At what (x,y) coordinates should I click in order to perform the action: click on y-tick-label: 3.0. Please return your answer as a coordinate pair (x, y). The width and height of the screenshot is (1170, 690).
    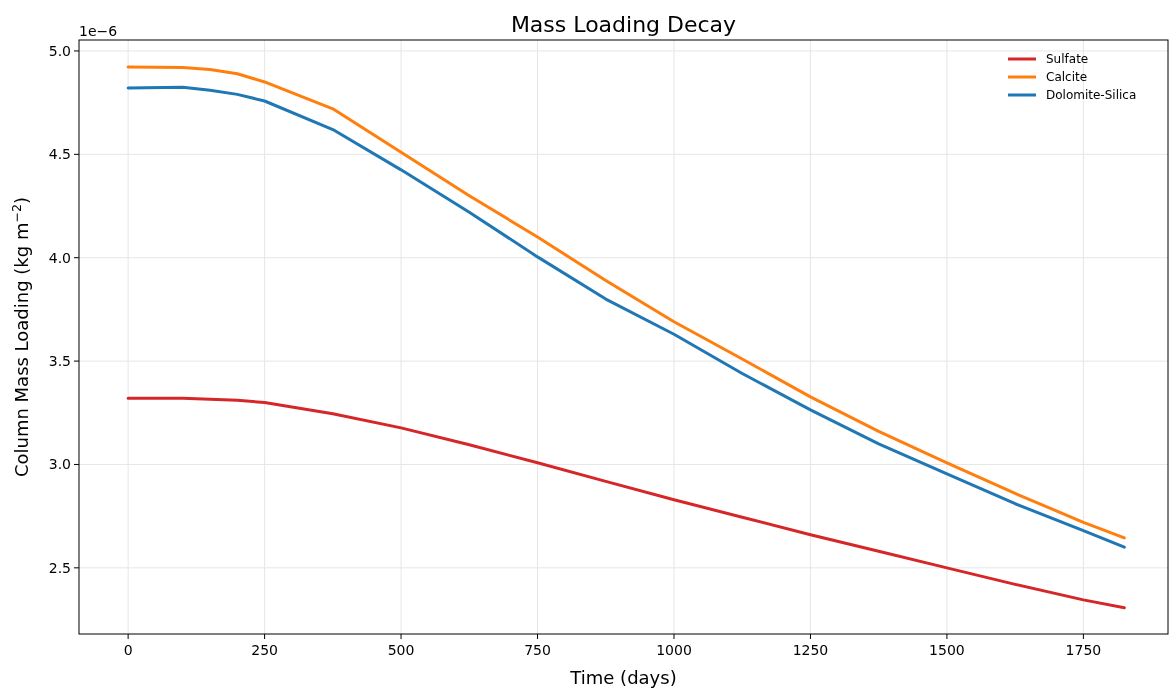
    Looking at the image, I should click on (59, 464).